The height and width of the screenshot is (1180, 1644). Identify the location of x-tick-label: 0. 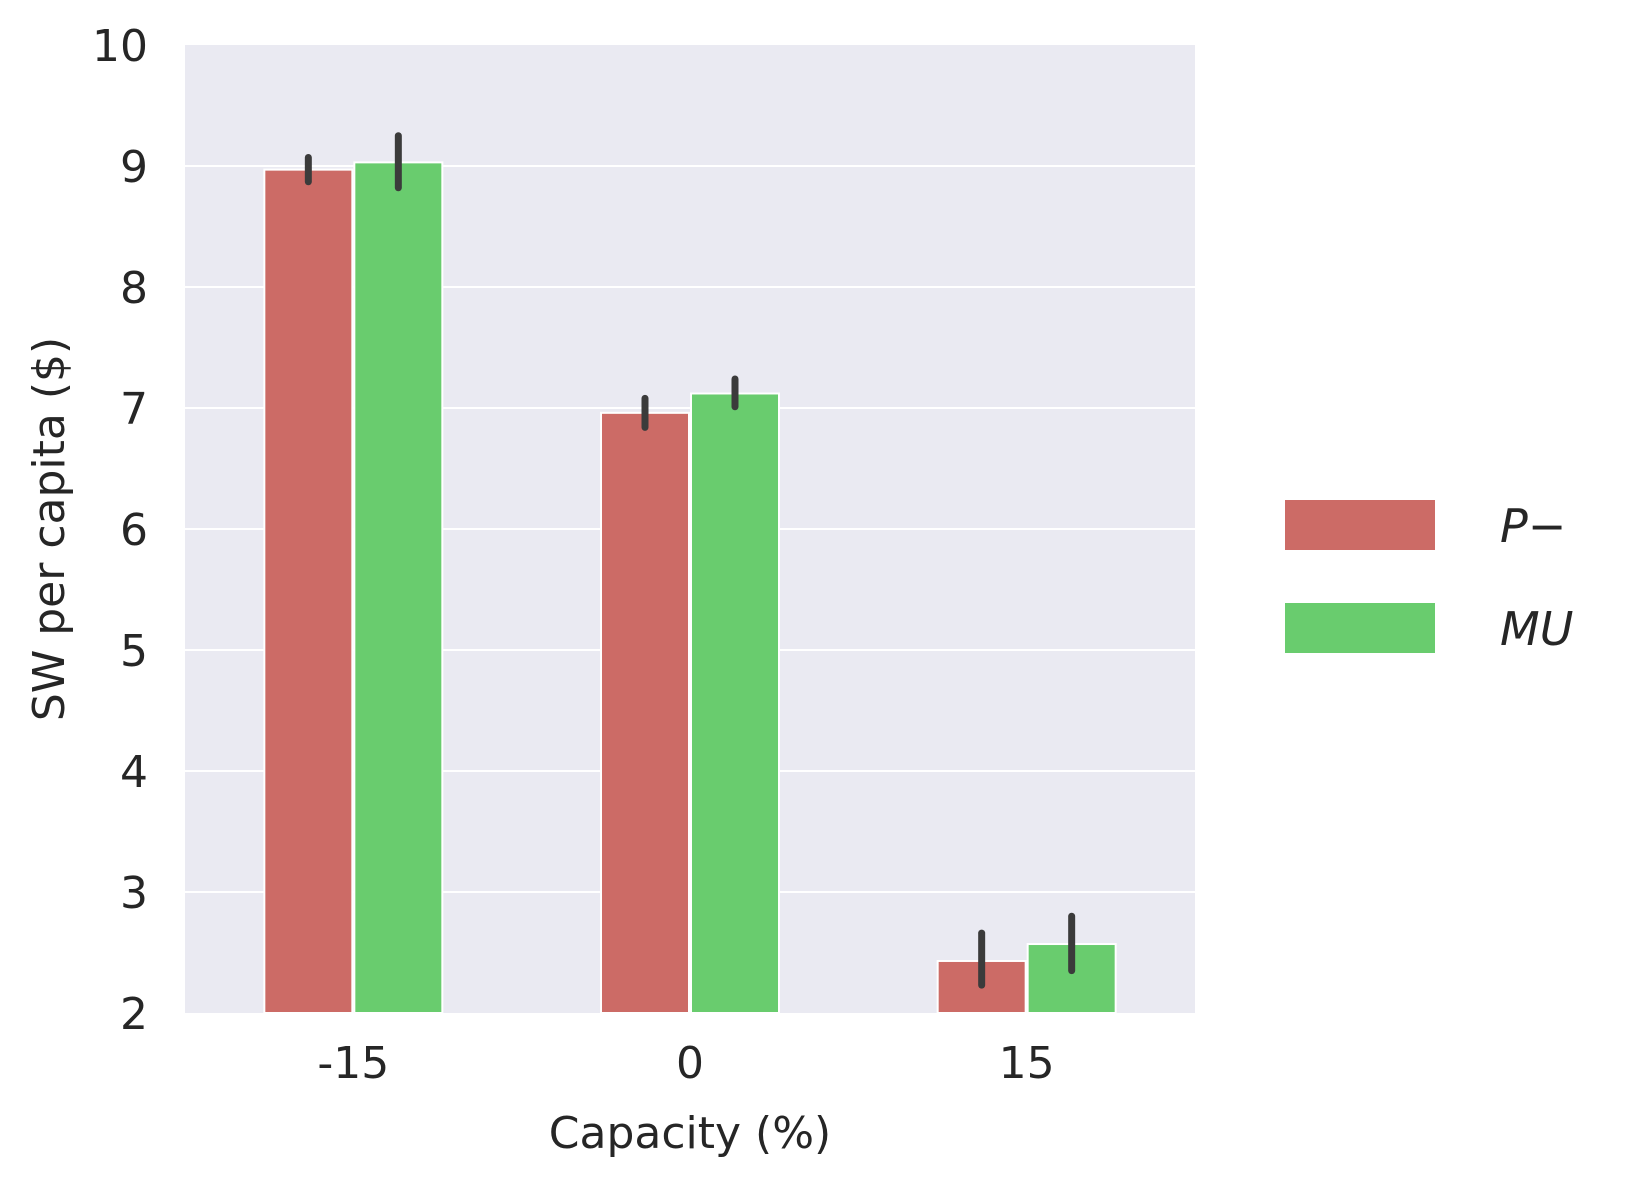
(690, 1063).